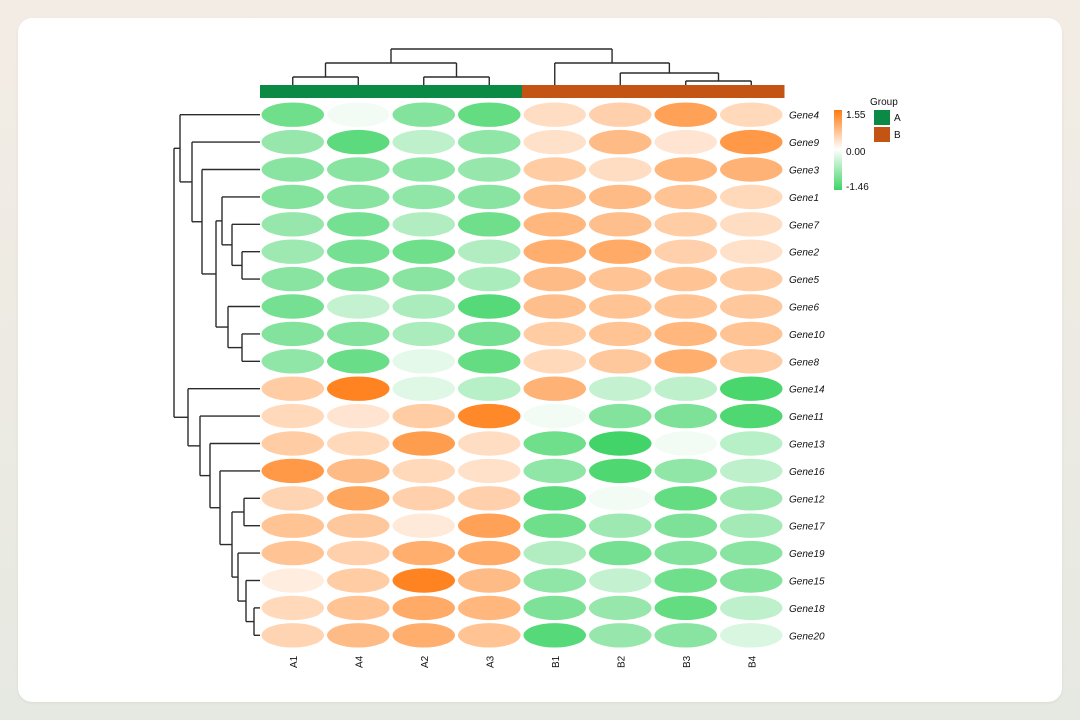  Describe the element at coordinates (687, 661) in the screenshot. I see `column-label: B3` at that location.